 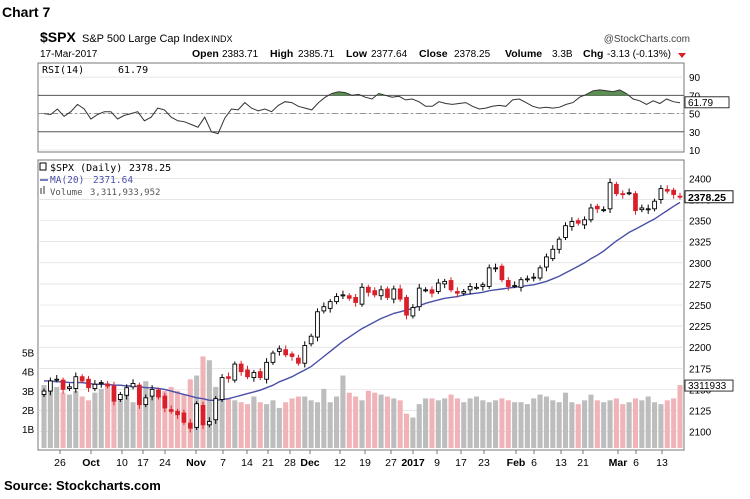 What do you see at coordinates (362, 112) in the screenshot?
I see `rsi-line` at bounding box center [362, 112].